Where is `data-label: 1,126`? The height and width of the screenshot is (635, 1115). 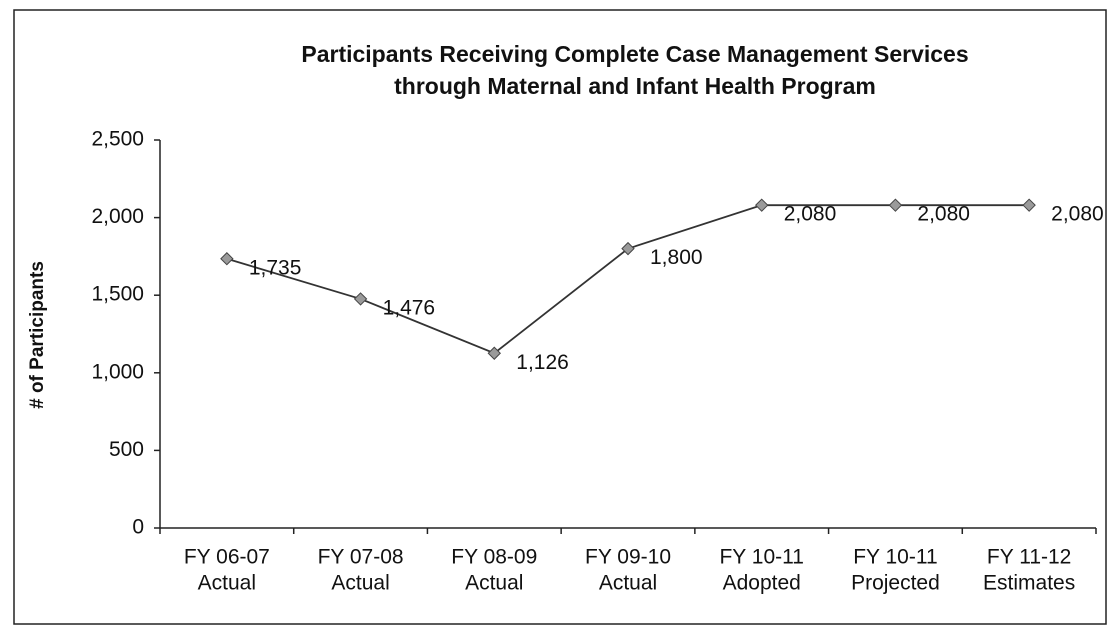
data-label: 1,126 is located at coordinates (542, 362).